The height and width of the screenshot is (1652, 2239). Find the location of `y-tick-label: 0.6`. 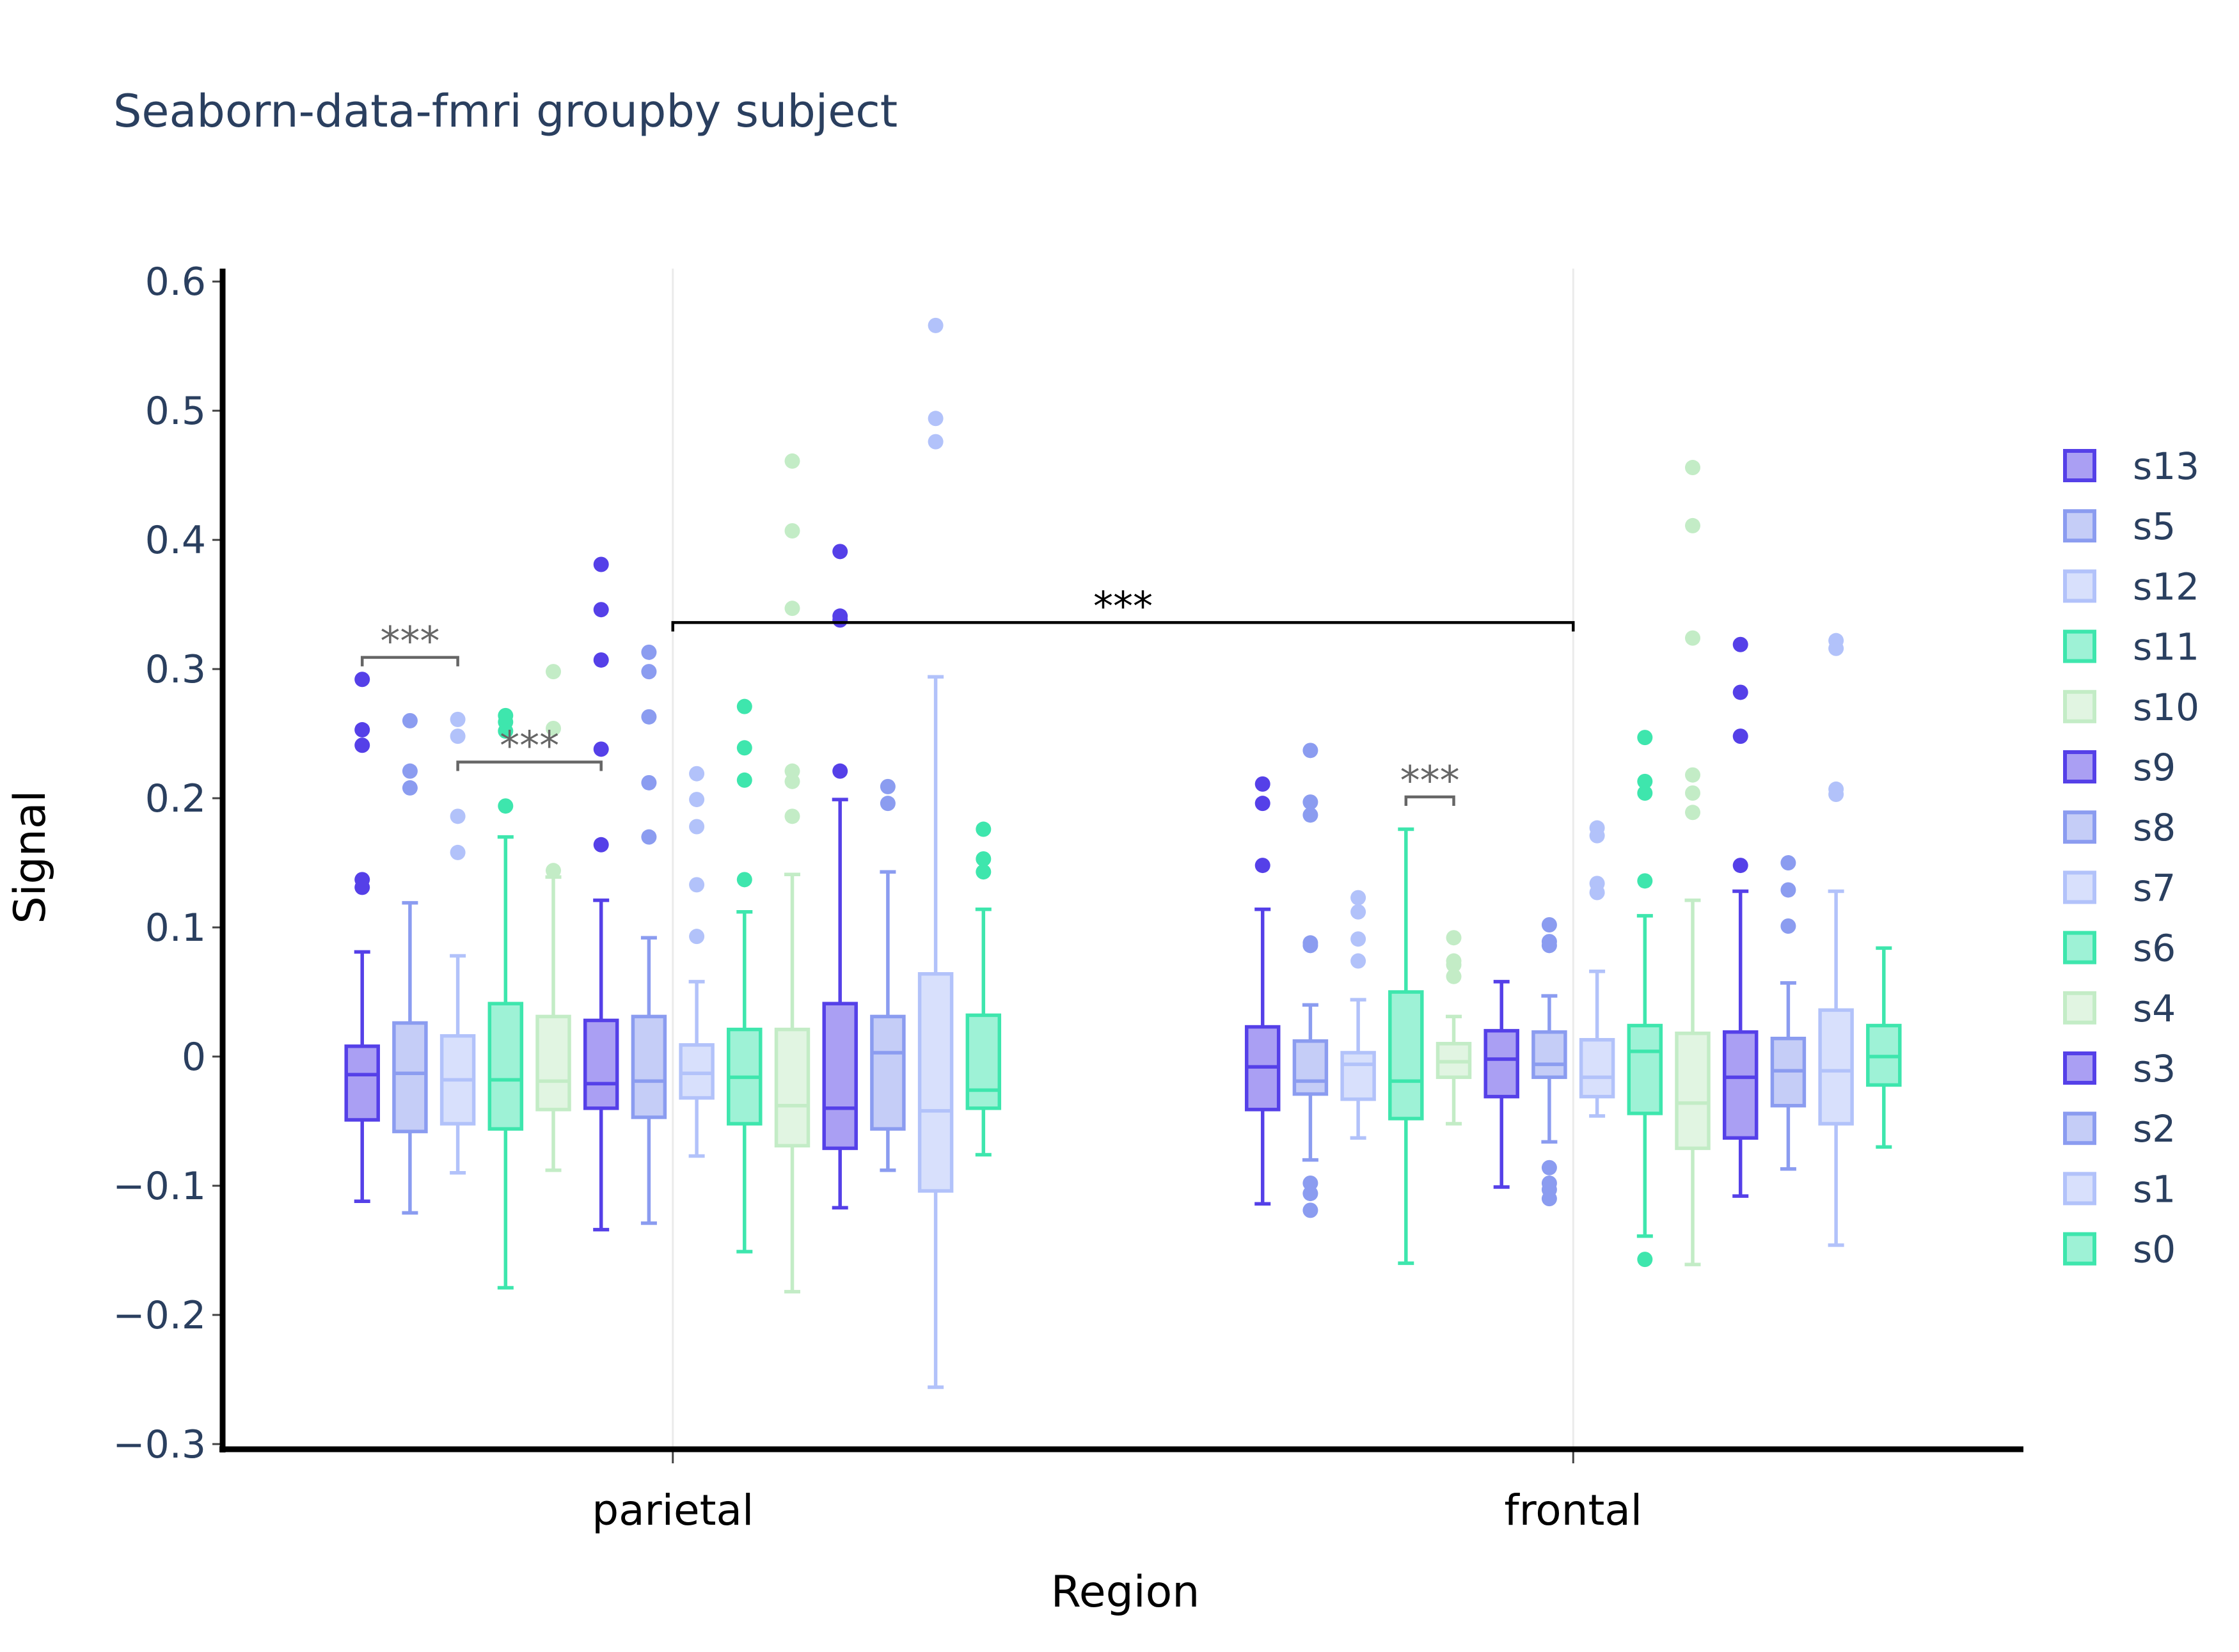

y-tick-label: 0.6 is located at coordinates (175, 282).